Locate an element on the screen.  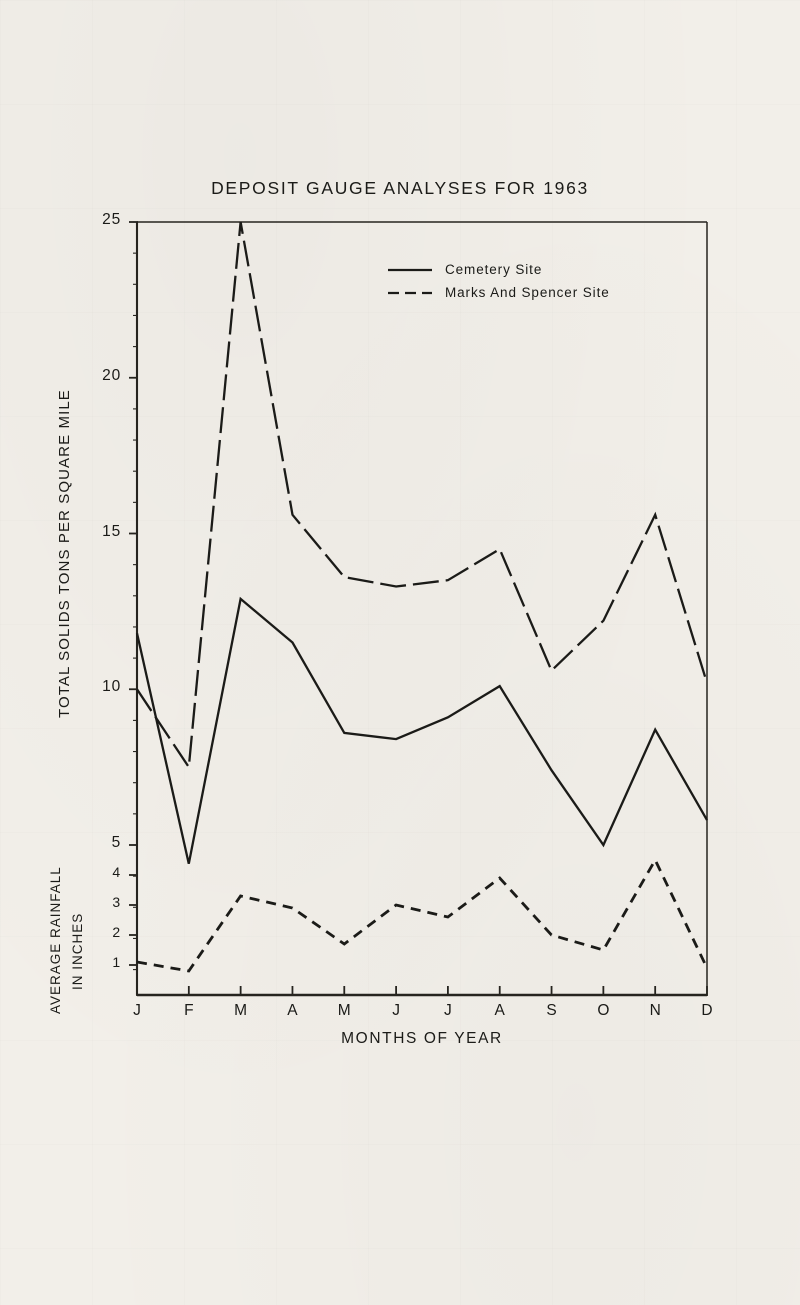
x-axis-title: MONTHS OF YEAR is located at coordinates (422, 1038).